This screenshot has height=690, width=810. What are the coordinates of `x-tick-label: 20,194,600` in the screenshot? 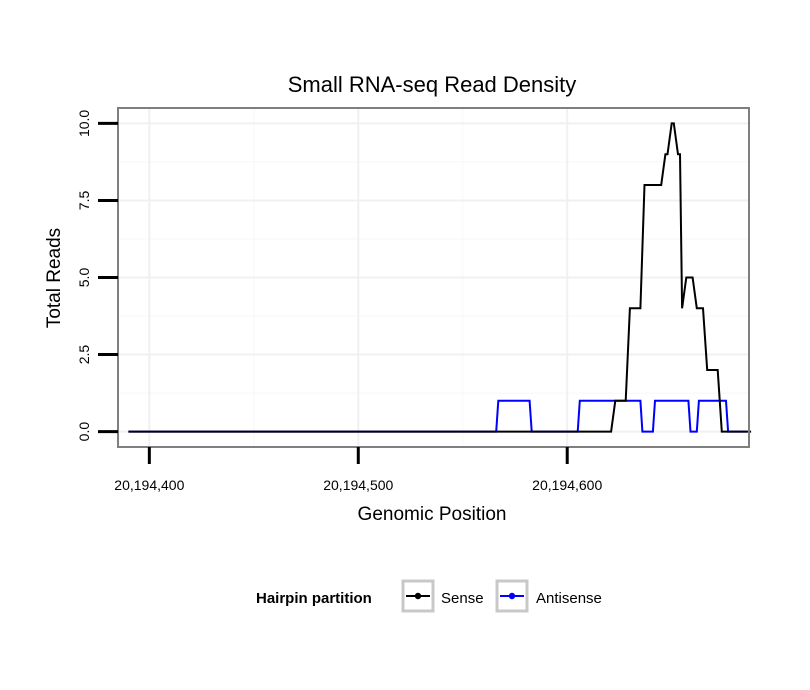 It's located at (567, 485).